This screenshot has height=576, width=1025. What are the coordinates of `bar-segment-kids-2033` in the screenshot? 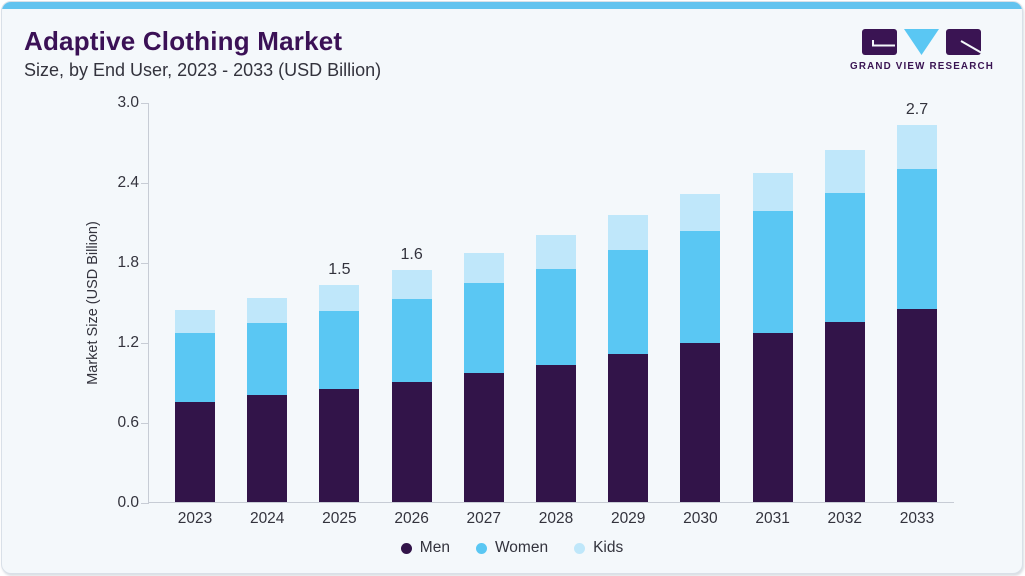 It's located at (917, 146).